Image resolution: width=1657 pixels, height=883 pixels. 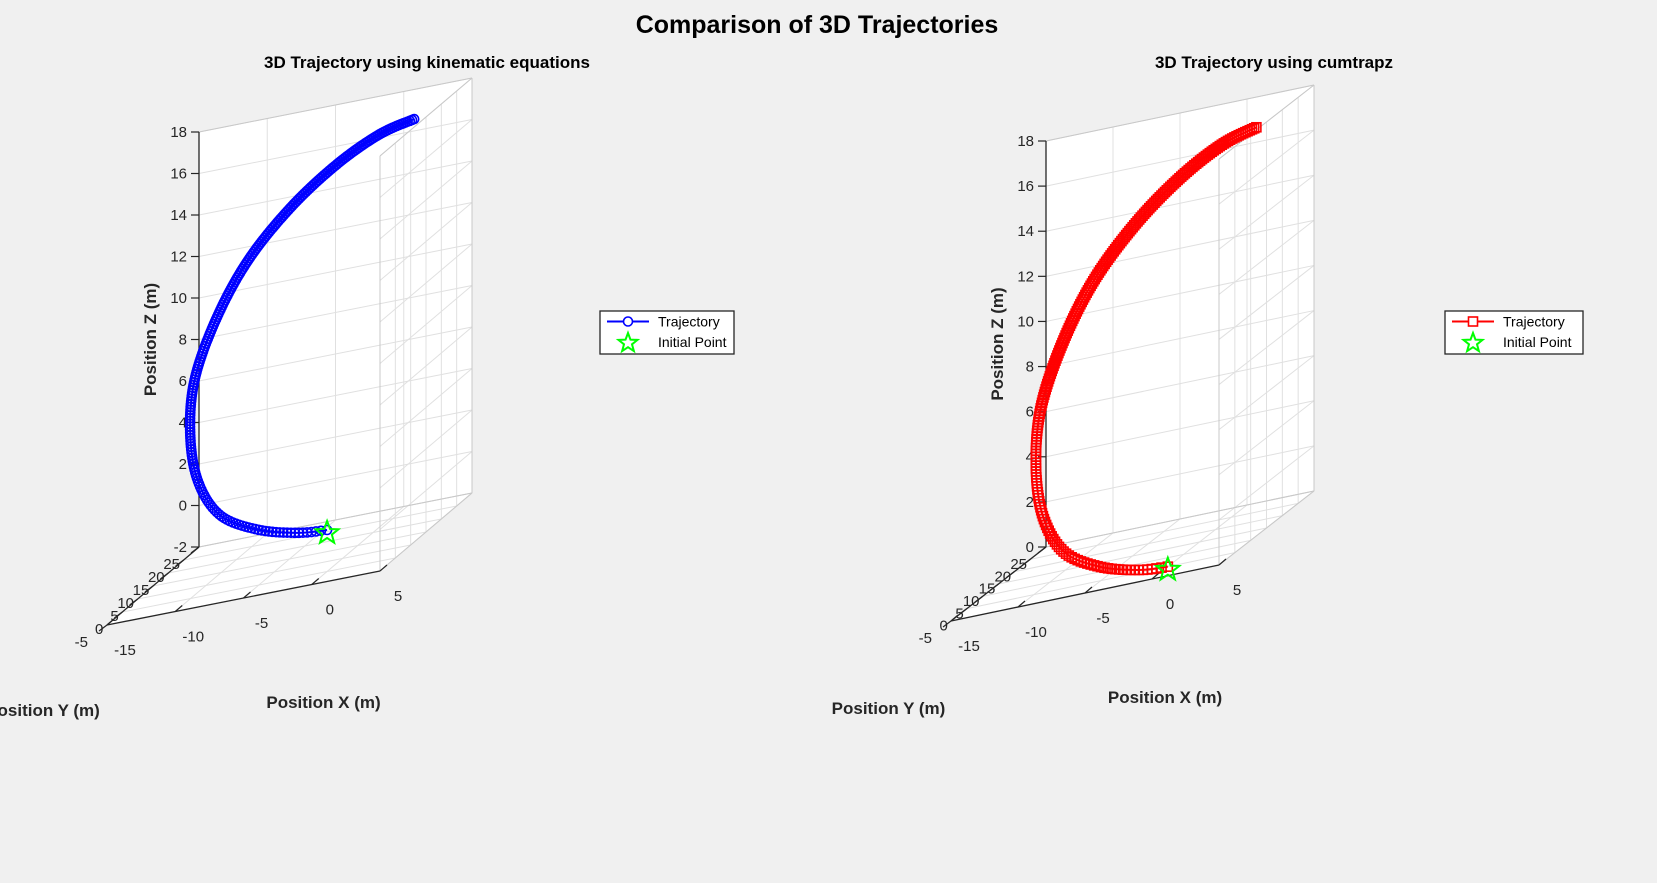 What do you see at coordinates (398, 596) in the screenshot?
I see `x-tick-label: 5` at bounding box center [398, 596].